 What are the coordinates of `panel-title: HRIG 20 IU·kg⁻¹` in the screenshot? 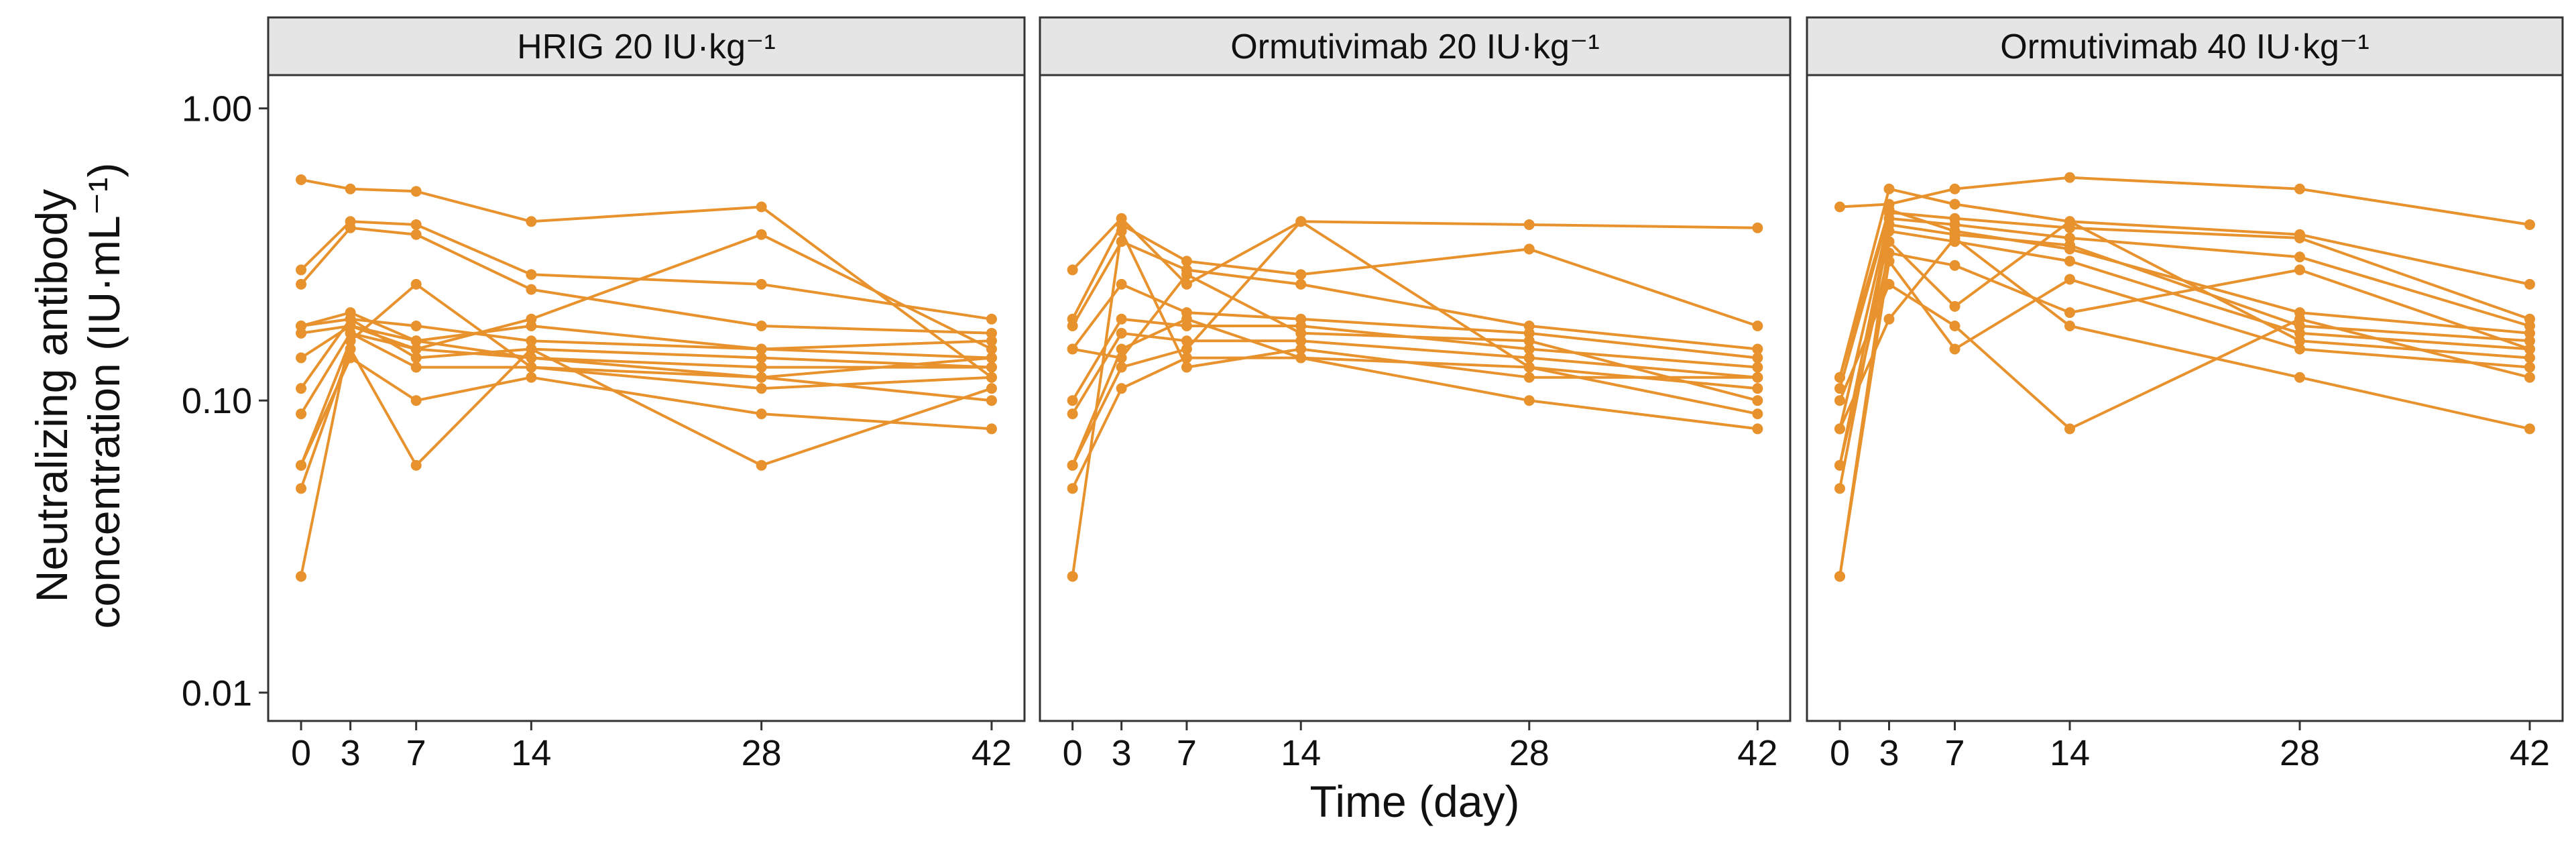 It's located at (646, 46).